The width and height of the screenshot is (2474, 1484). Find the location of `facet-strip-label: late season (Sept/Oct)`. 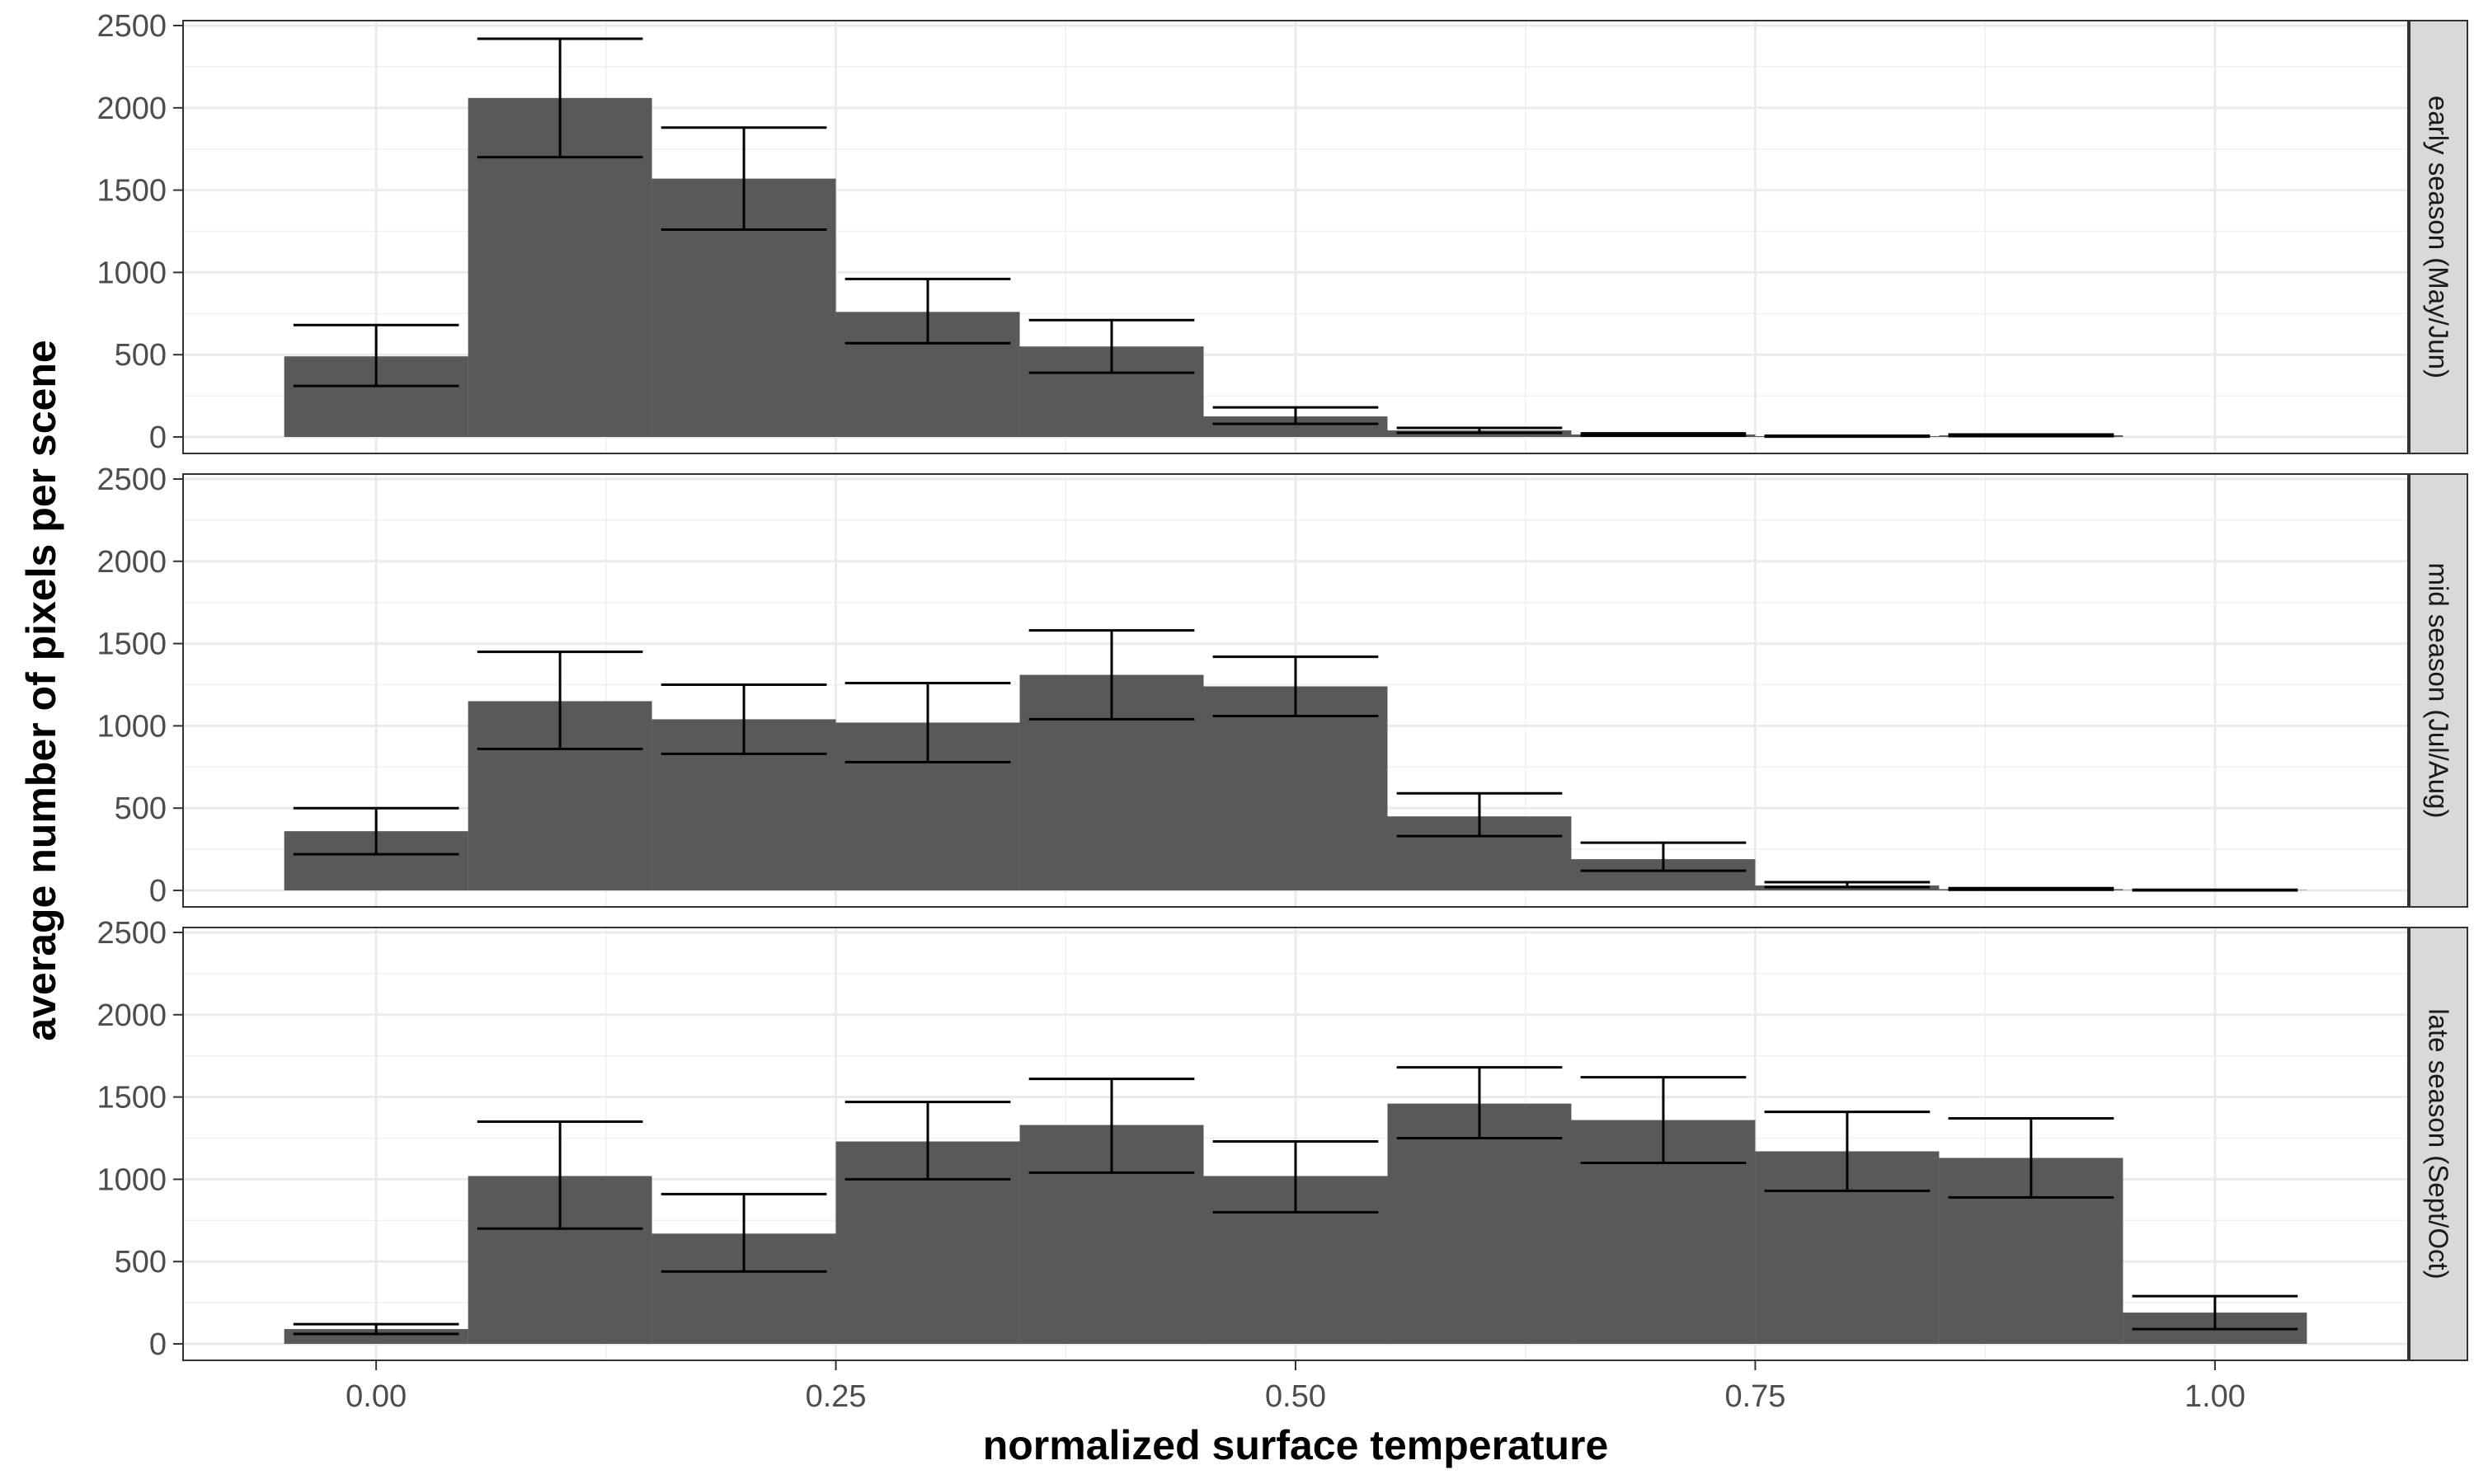

facet-strip-label: late season (Sept/Oct) is located at coordinates (2439, 1143).